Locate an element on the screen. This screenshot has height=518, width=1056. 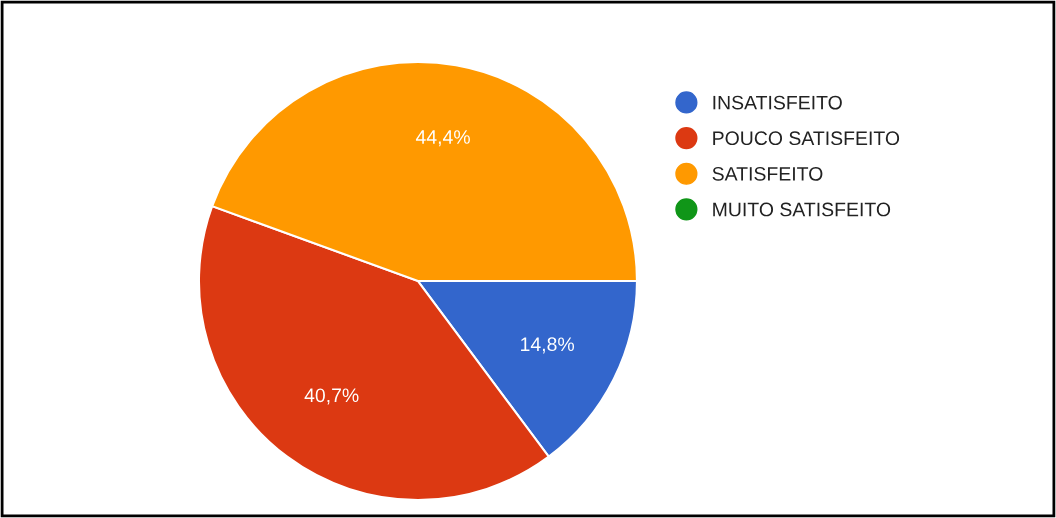
data-label: 14,8% is located at coordinates (548, 345).